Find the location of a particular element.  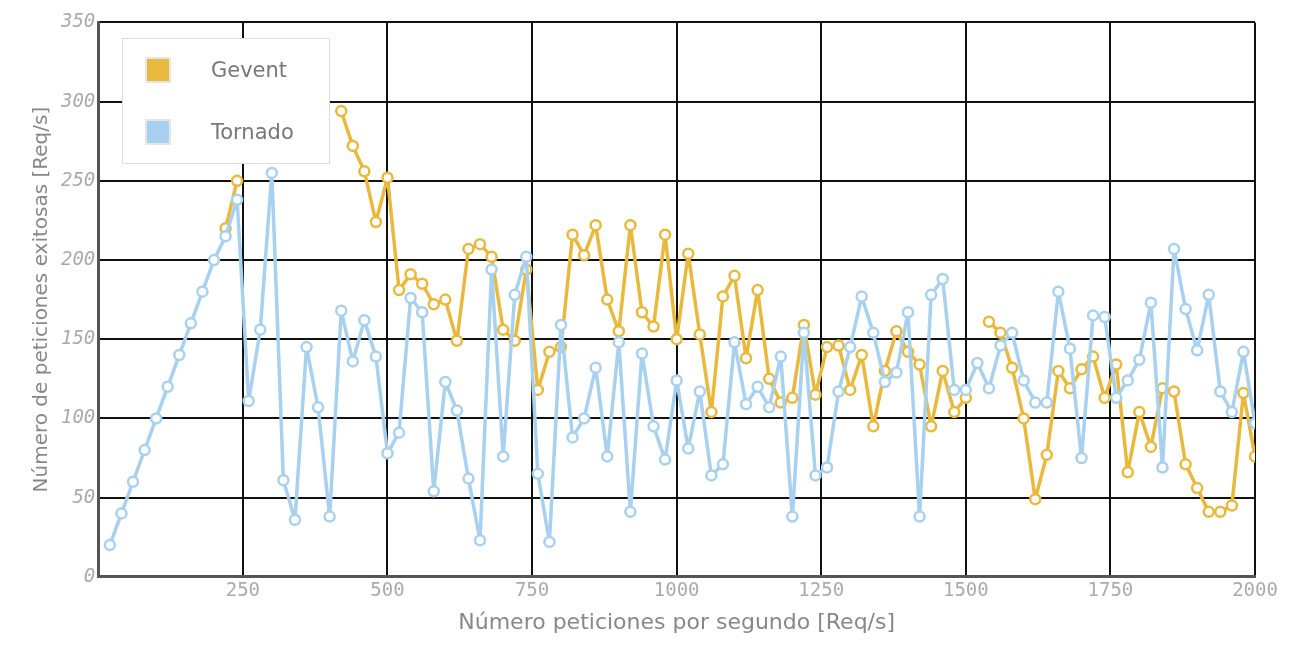

y-tick-label: 150 is located at coordinates (78, 337).